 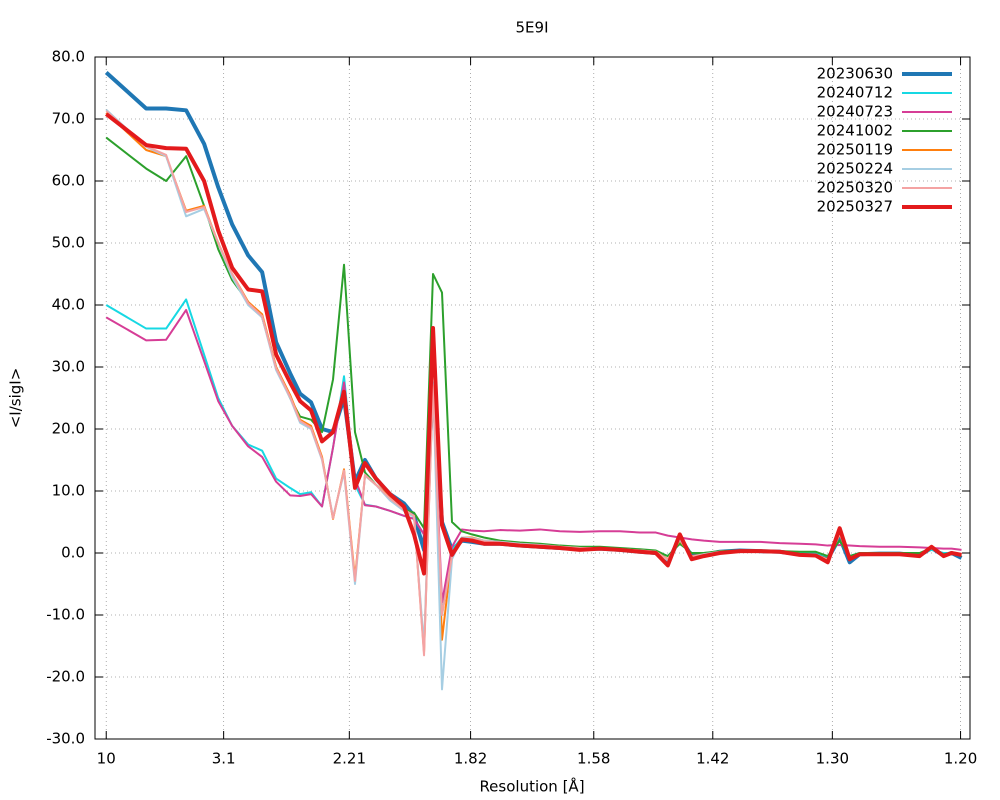 I want to click on y-tick-label: 60.0, so click(x=68, y=181).